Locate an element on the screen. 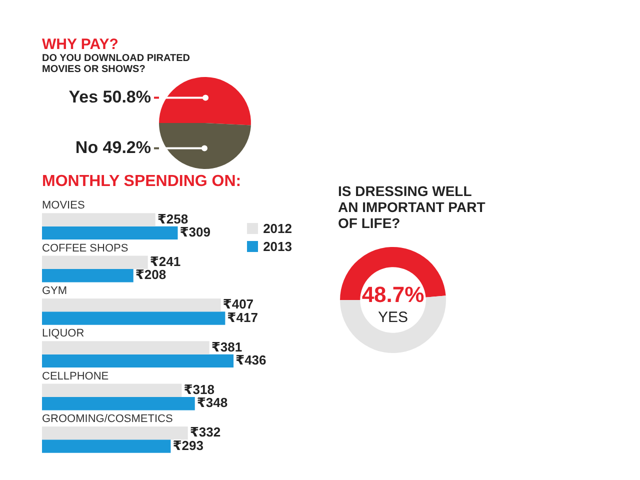 Image resolution: width=640 pixels, height=480 pixels. data-label: ₹407 is located at coordinates (238, 304).